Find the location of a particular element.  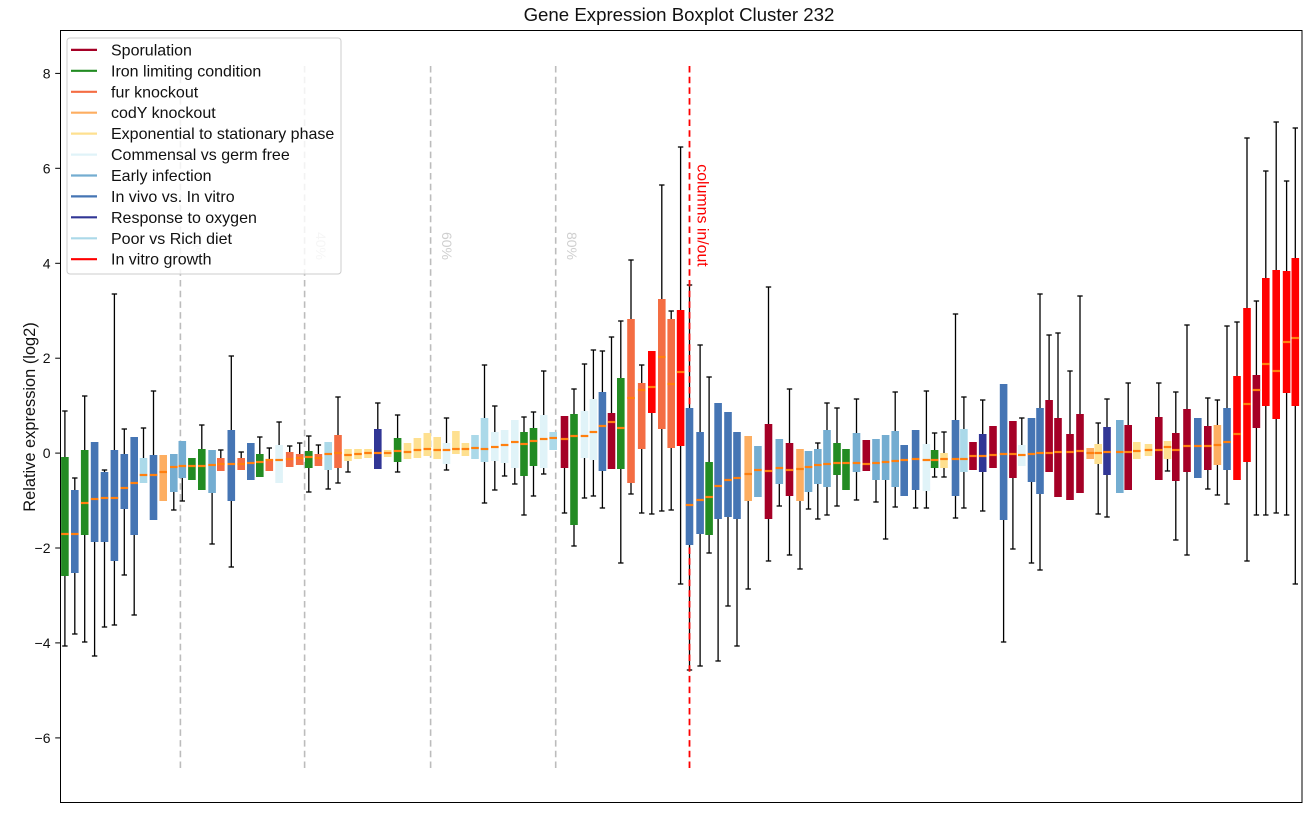

svg-text: −4 is located at coordinates (43, 643).